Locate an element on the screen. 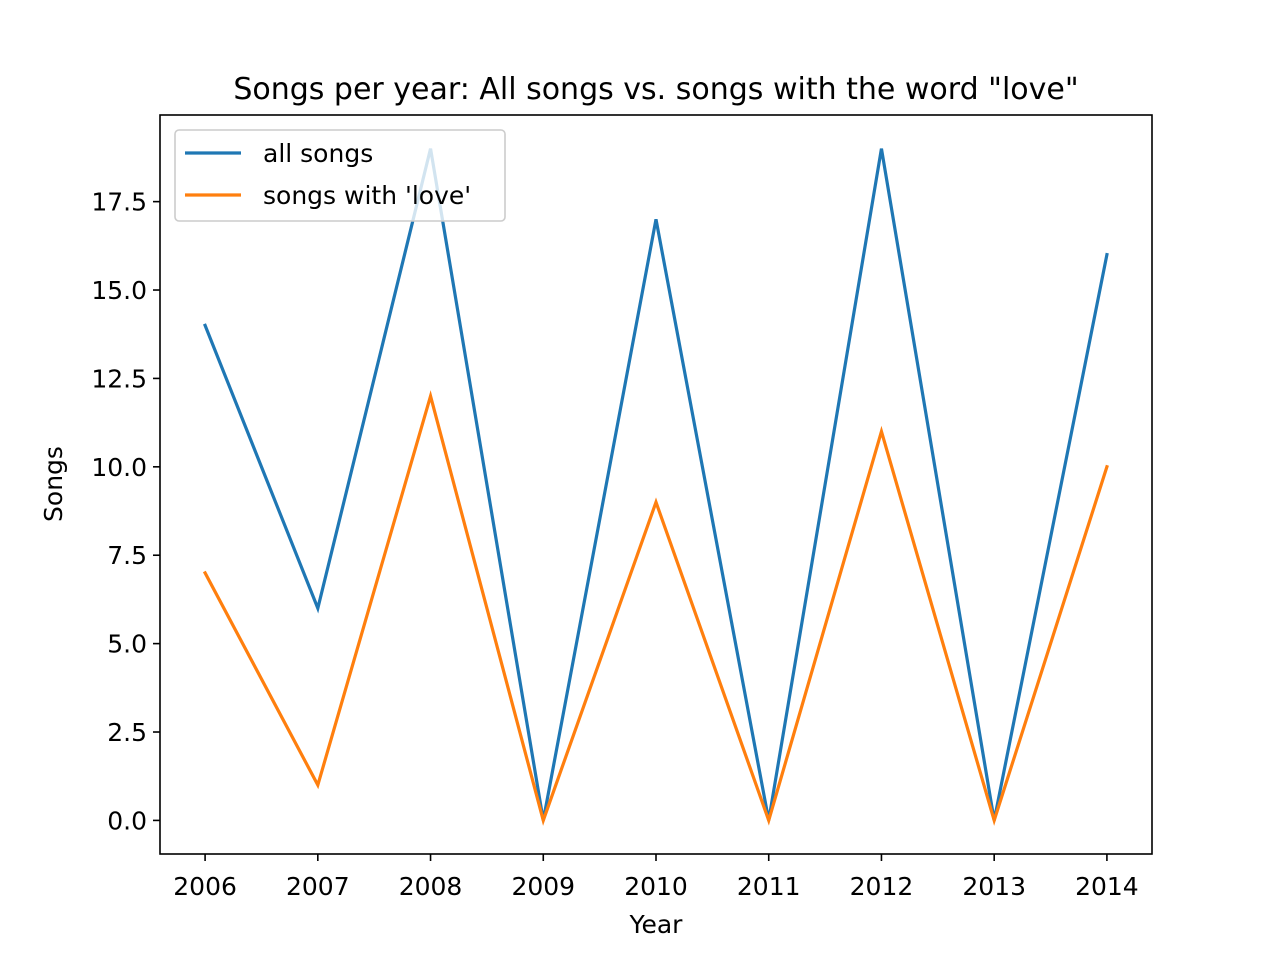  y-tick-label: 0.0 is located at coordinates (127, 820).